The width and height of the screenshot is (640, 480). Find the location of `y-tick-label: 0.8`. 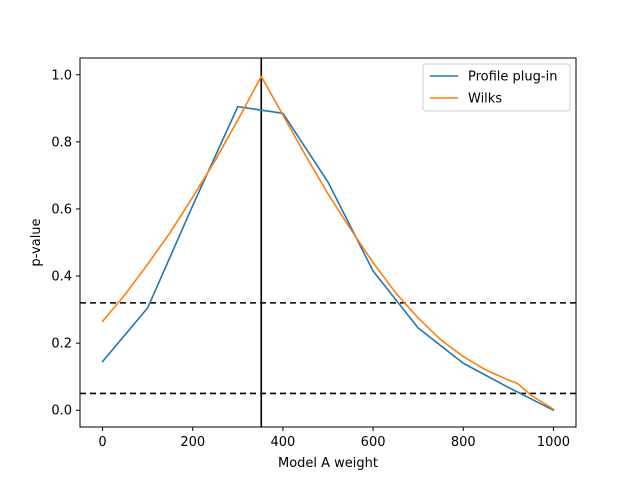

y-tick-label: 0.8 is located at coordinates (61, 142).